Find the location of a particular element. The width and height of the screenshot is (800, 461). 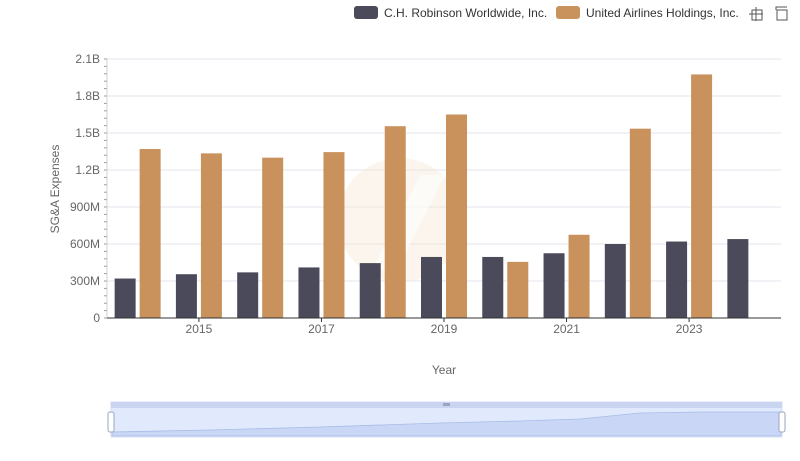

bar-series1-2018 is located at coordinates (395, 222).